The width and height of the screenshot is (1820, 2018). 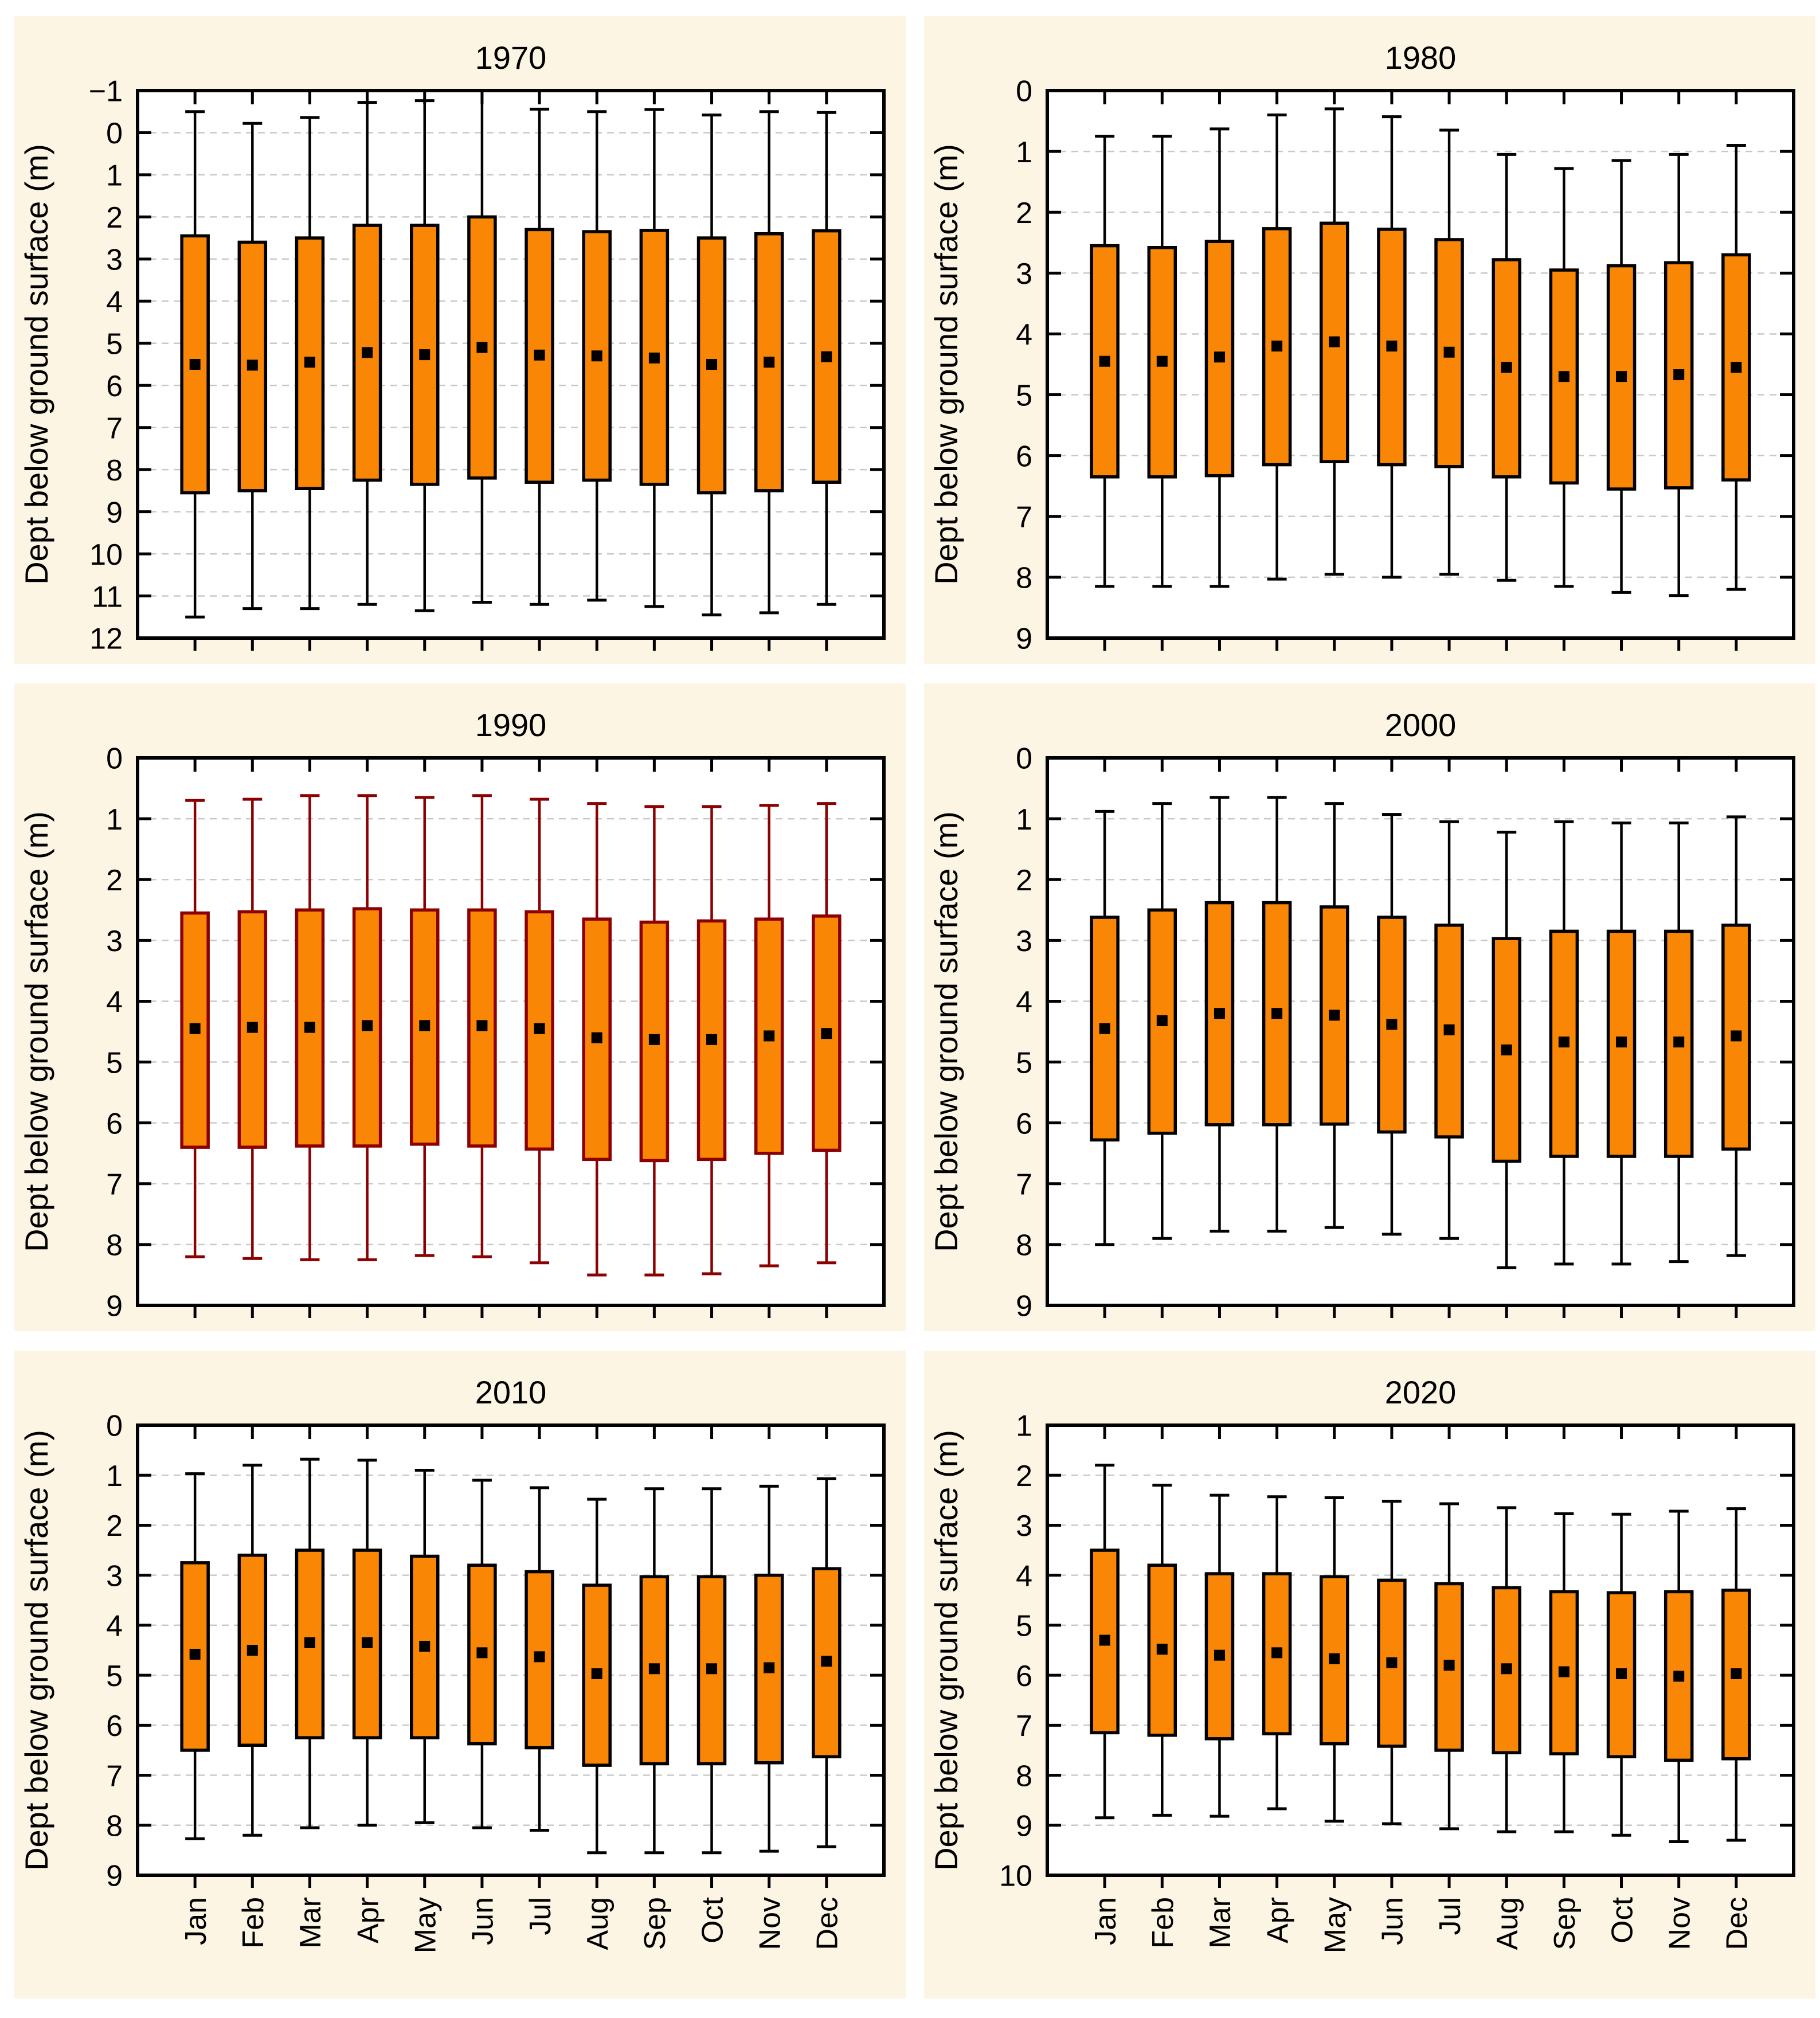 What do you see at coordinates (482, 346) in the screenshot?
I see `boxplot-1970-Jun` at bounding box center [482, 346].